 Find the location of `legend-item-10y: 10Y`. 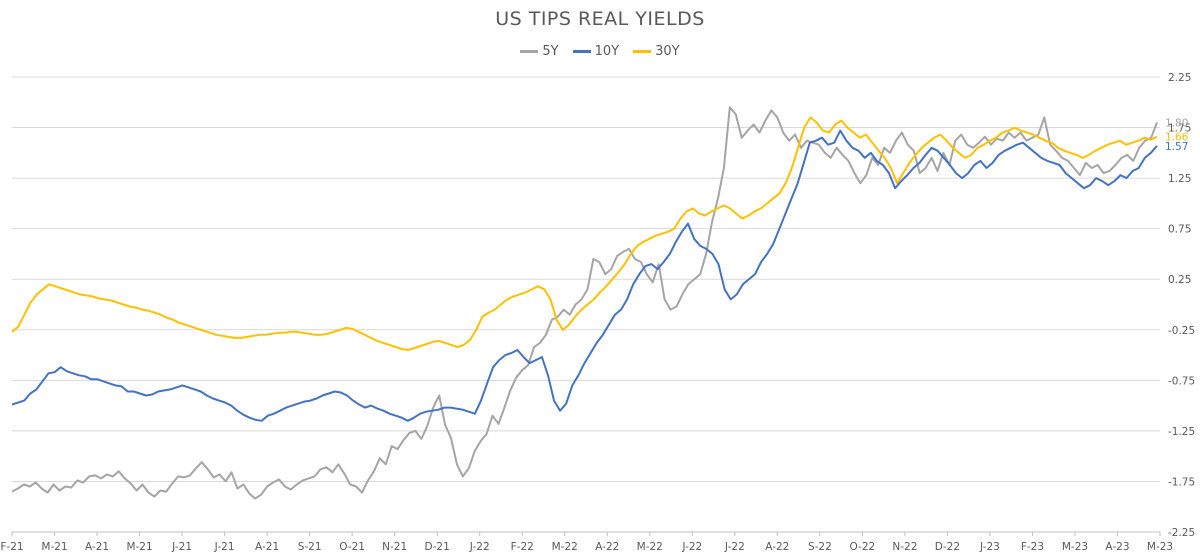

legend-item-10y: 10Y is located at coordinates (596, 51).